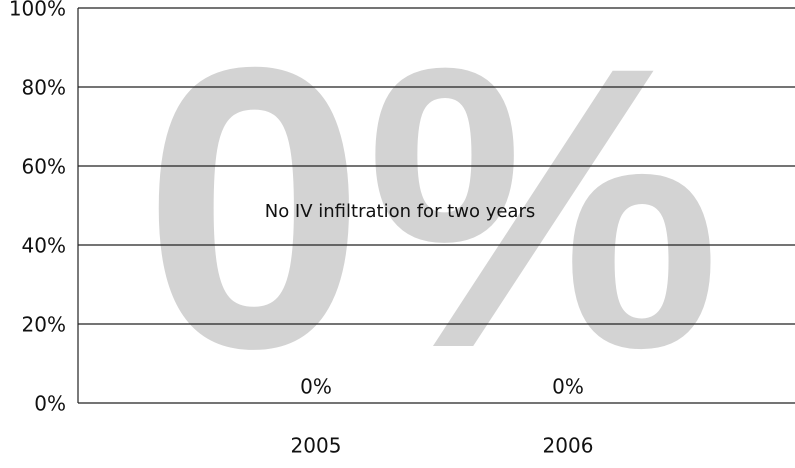 The width and height of the screenshot is (795, 468). I want to click on x-tick-label: 2005, so click(316, 446).